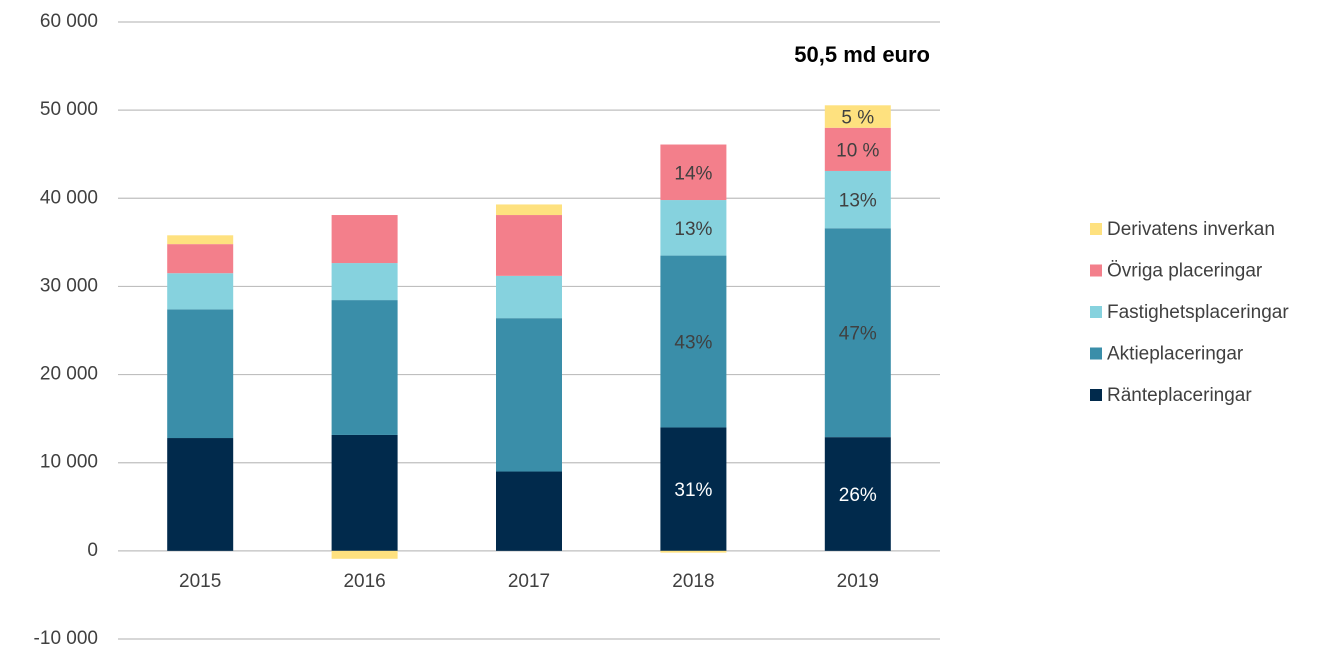 This screenshot has height=647, width=1340. What do you see at coordinates (69, 462) in the screenshot?
I see `y-tick-label: 10 000` at bounding box center [69, 462].